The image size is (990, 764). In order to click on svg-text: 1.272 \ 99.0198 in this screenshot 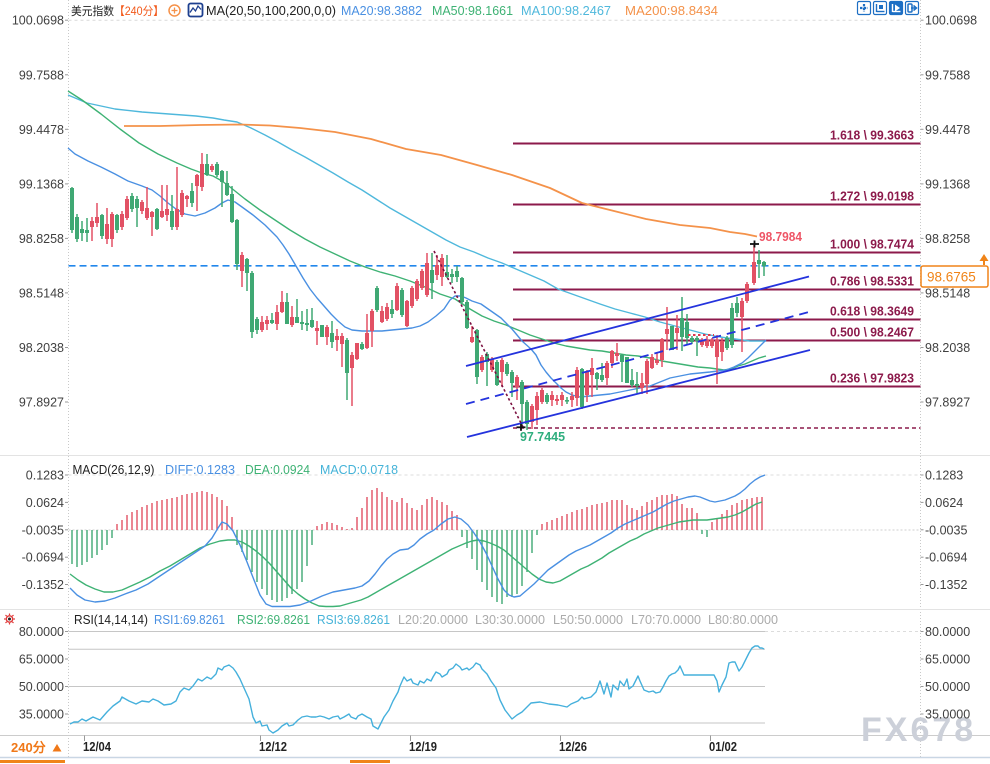, I will do `click(872, 197)`.